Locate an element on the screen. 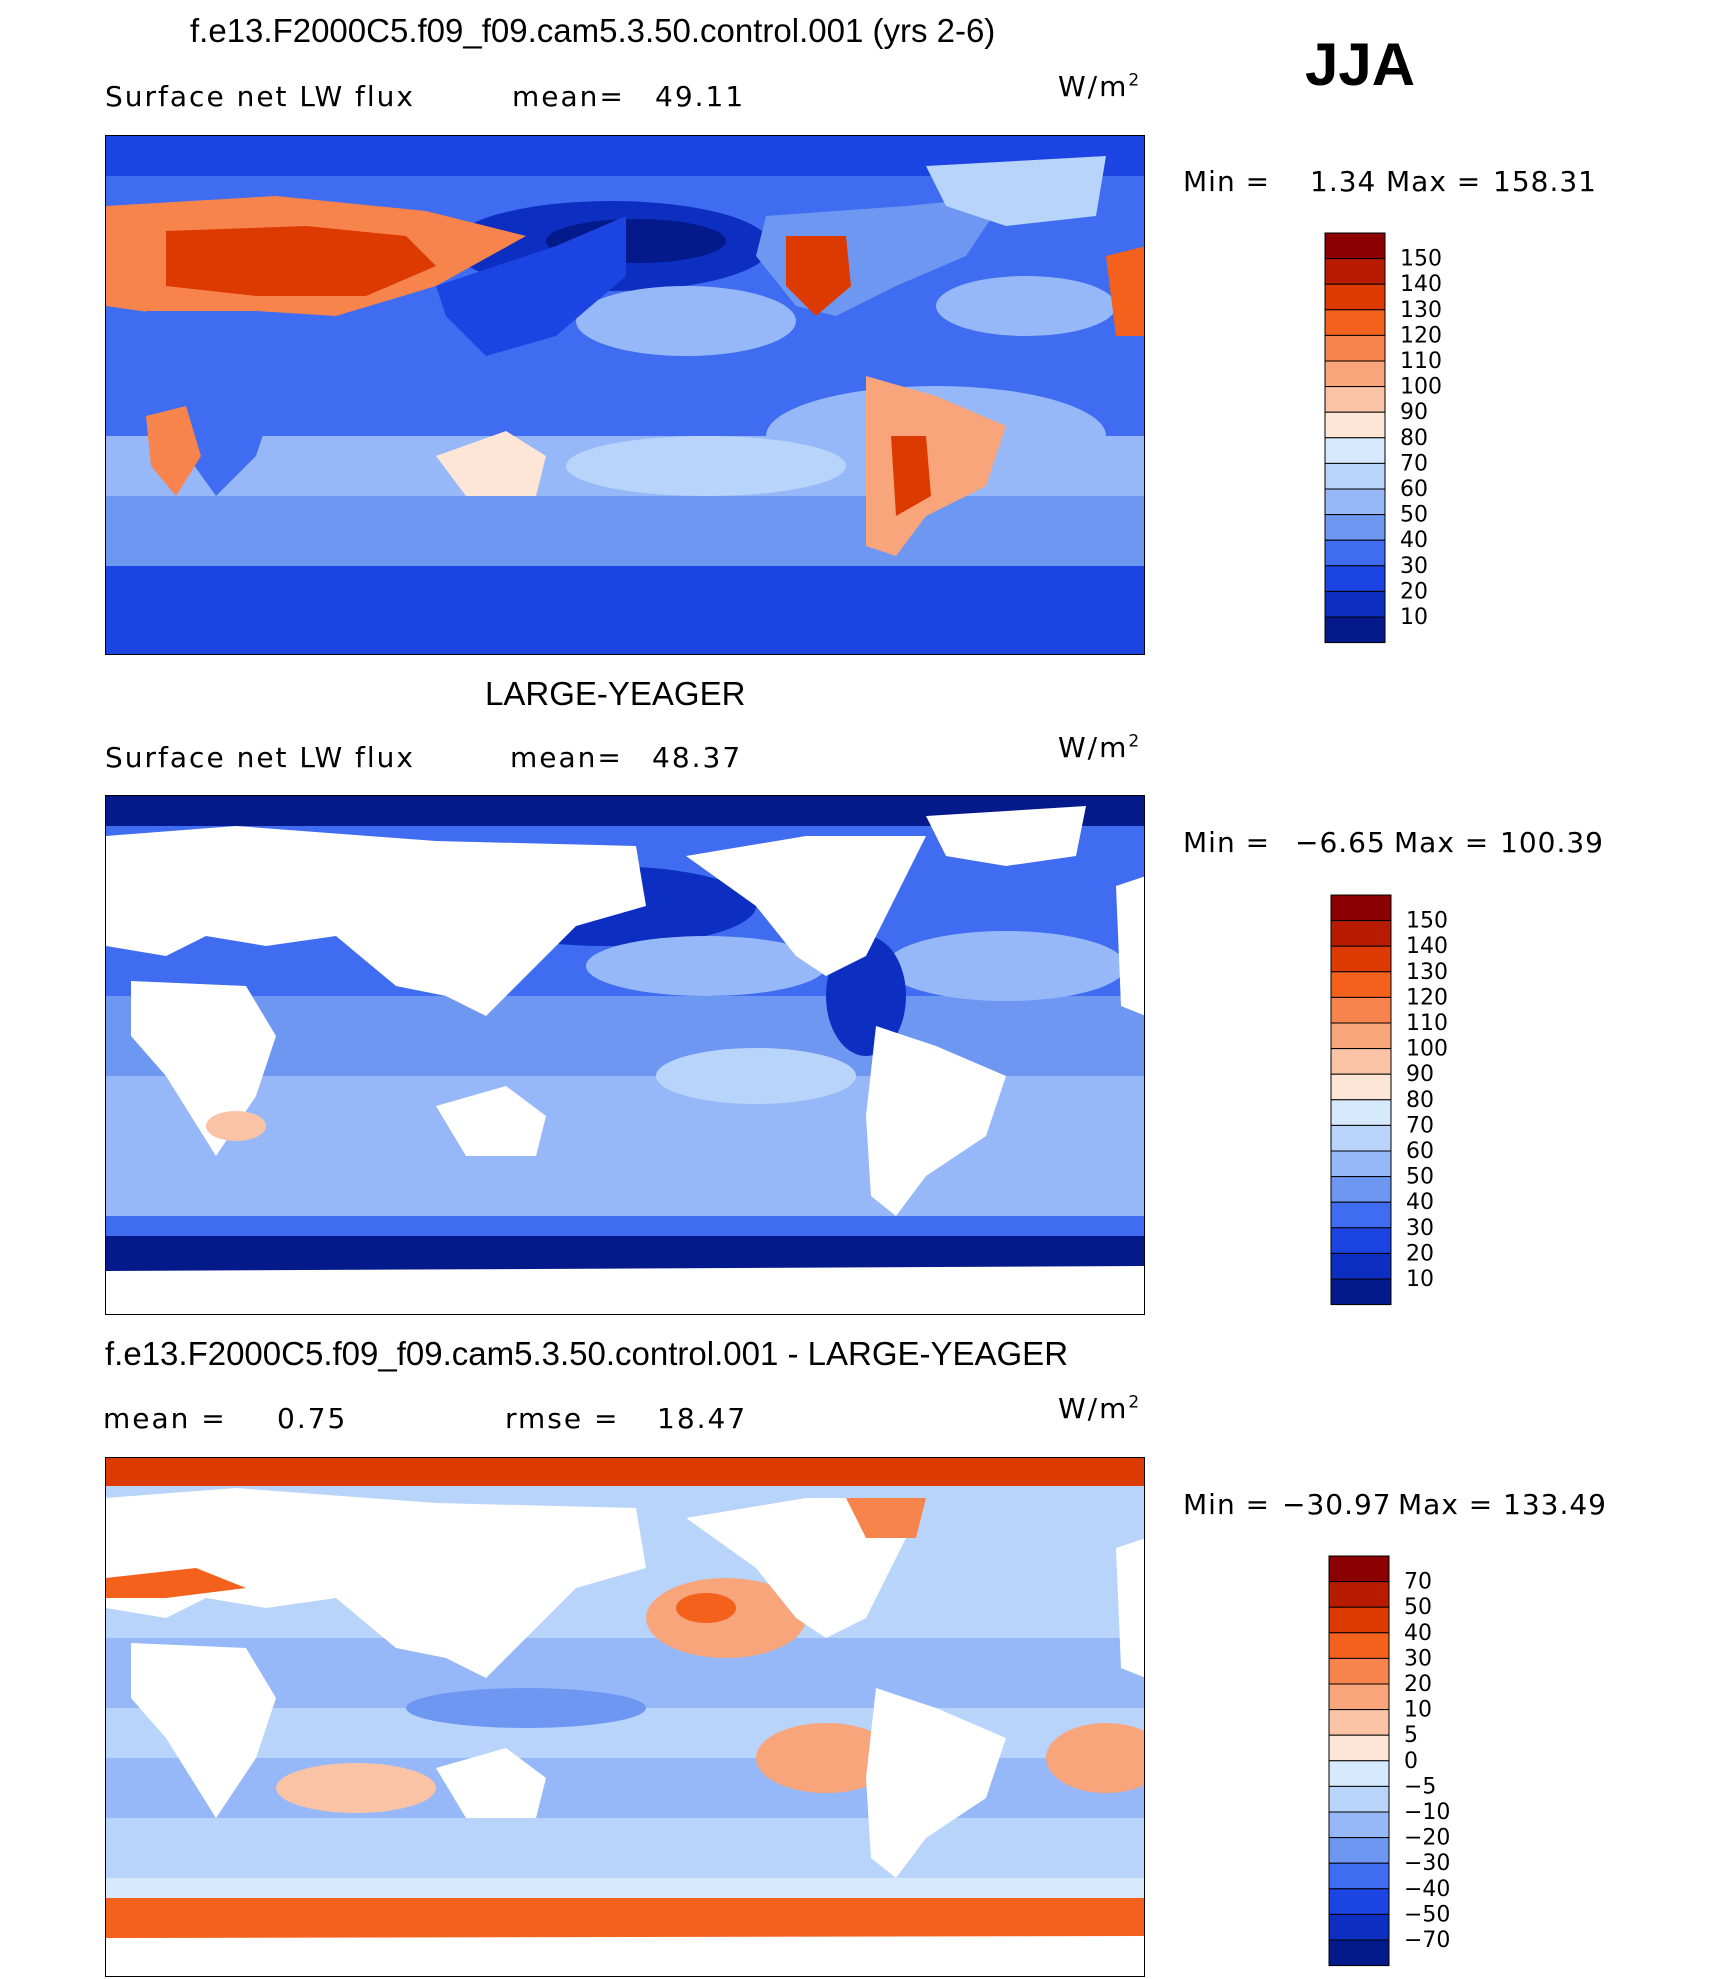 This screenshot has height=1979, width=1710. colorbar-label: 0 is located at coordinates (1411, 1761).